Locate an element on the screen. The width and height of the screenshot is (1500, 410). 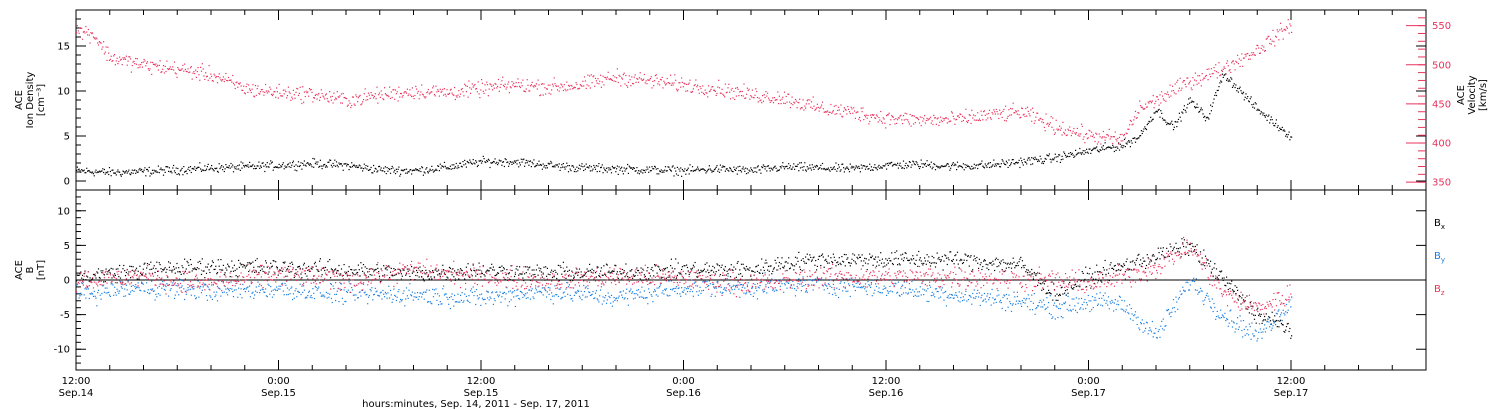
y-axis-label-line: [nT] is located at coordinates (41, 270).